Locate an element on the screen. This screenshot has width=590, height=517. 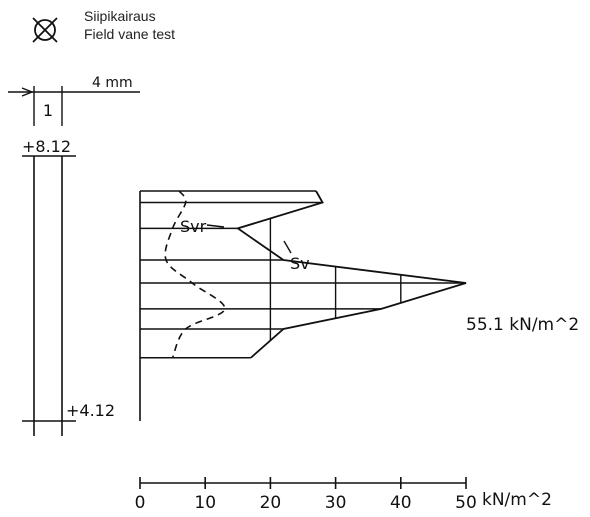
x-tick-label-3: 30 is located at coordinates (336, 503).